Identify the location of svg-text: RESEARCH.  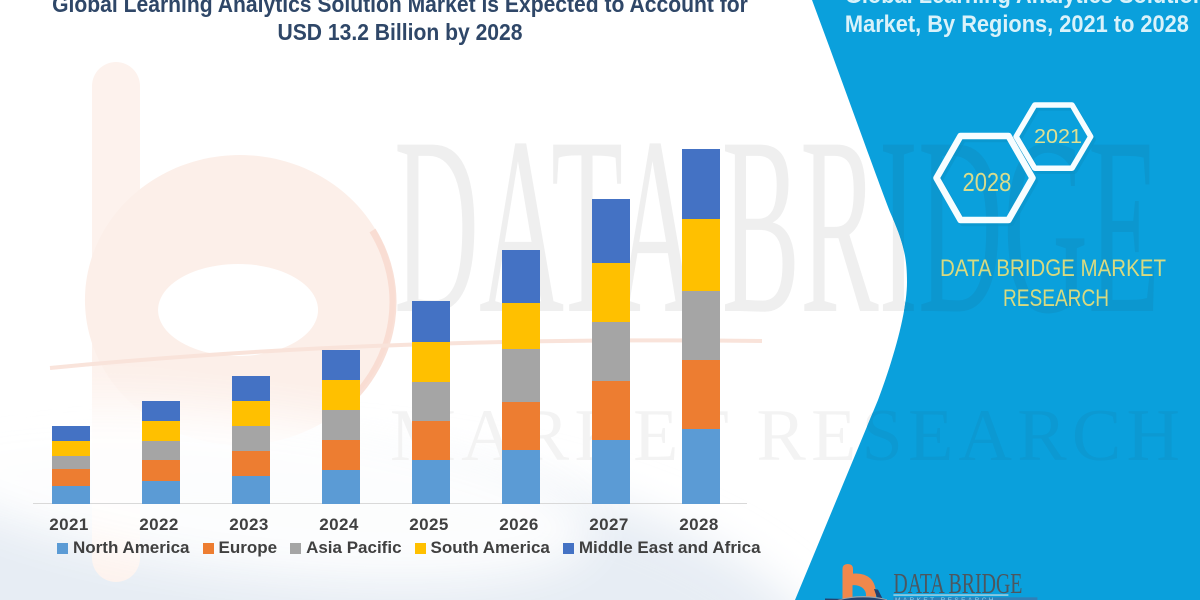
(1056, 298).